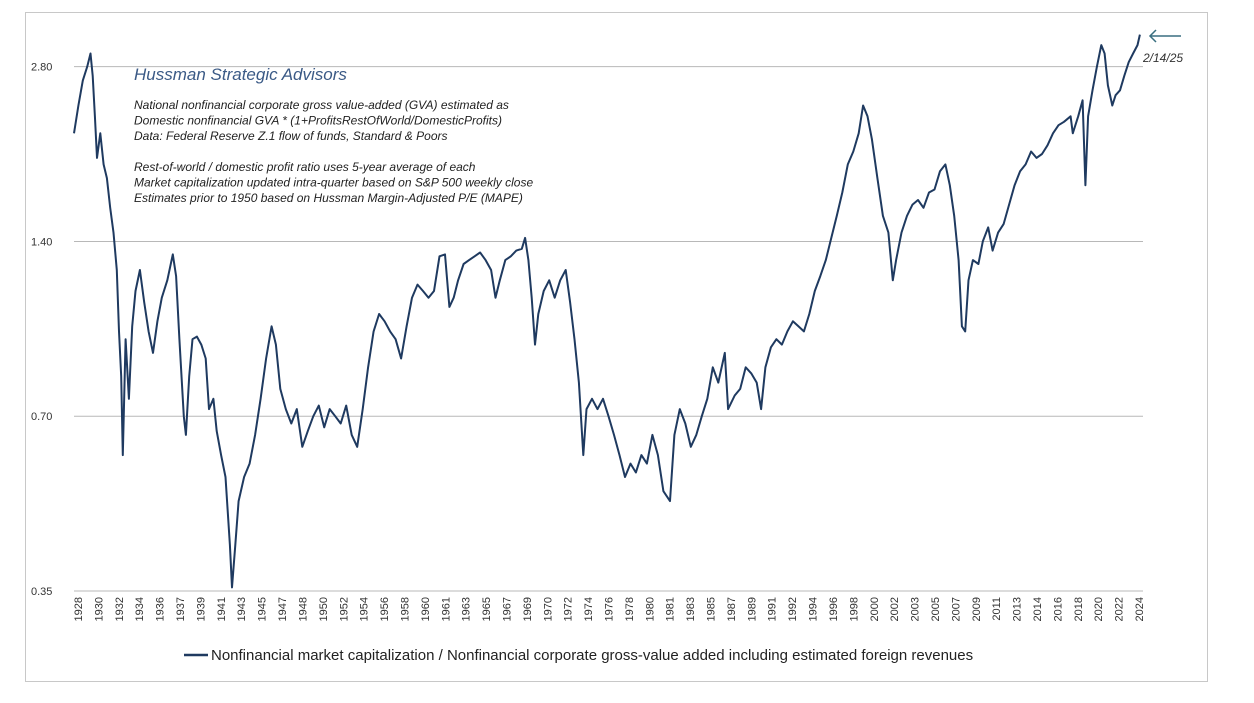 The image size is (1254, 703). I want to click on x-tick-label: 1958, so click(405, 609).